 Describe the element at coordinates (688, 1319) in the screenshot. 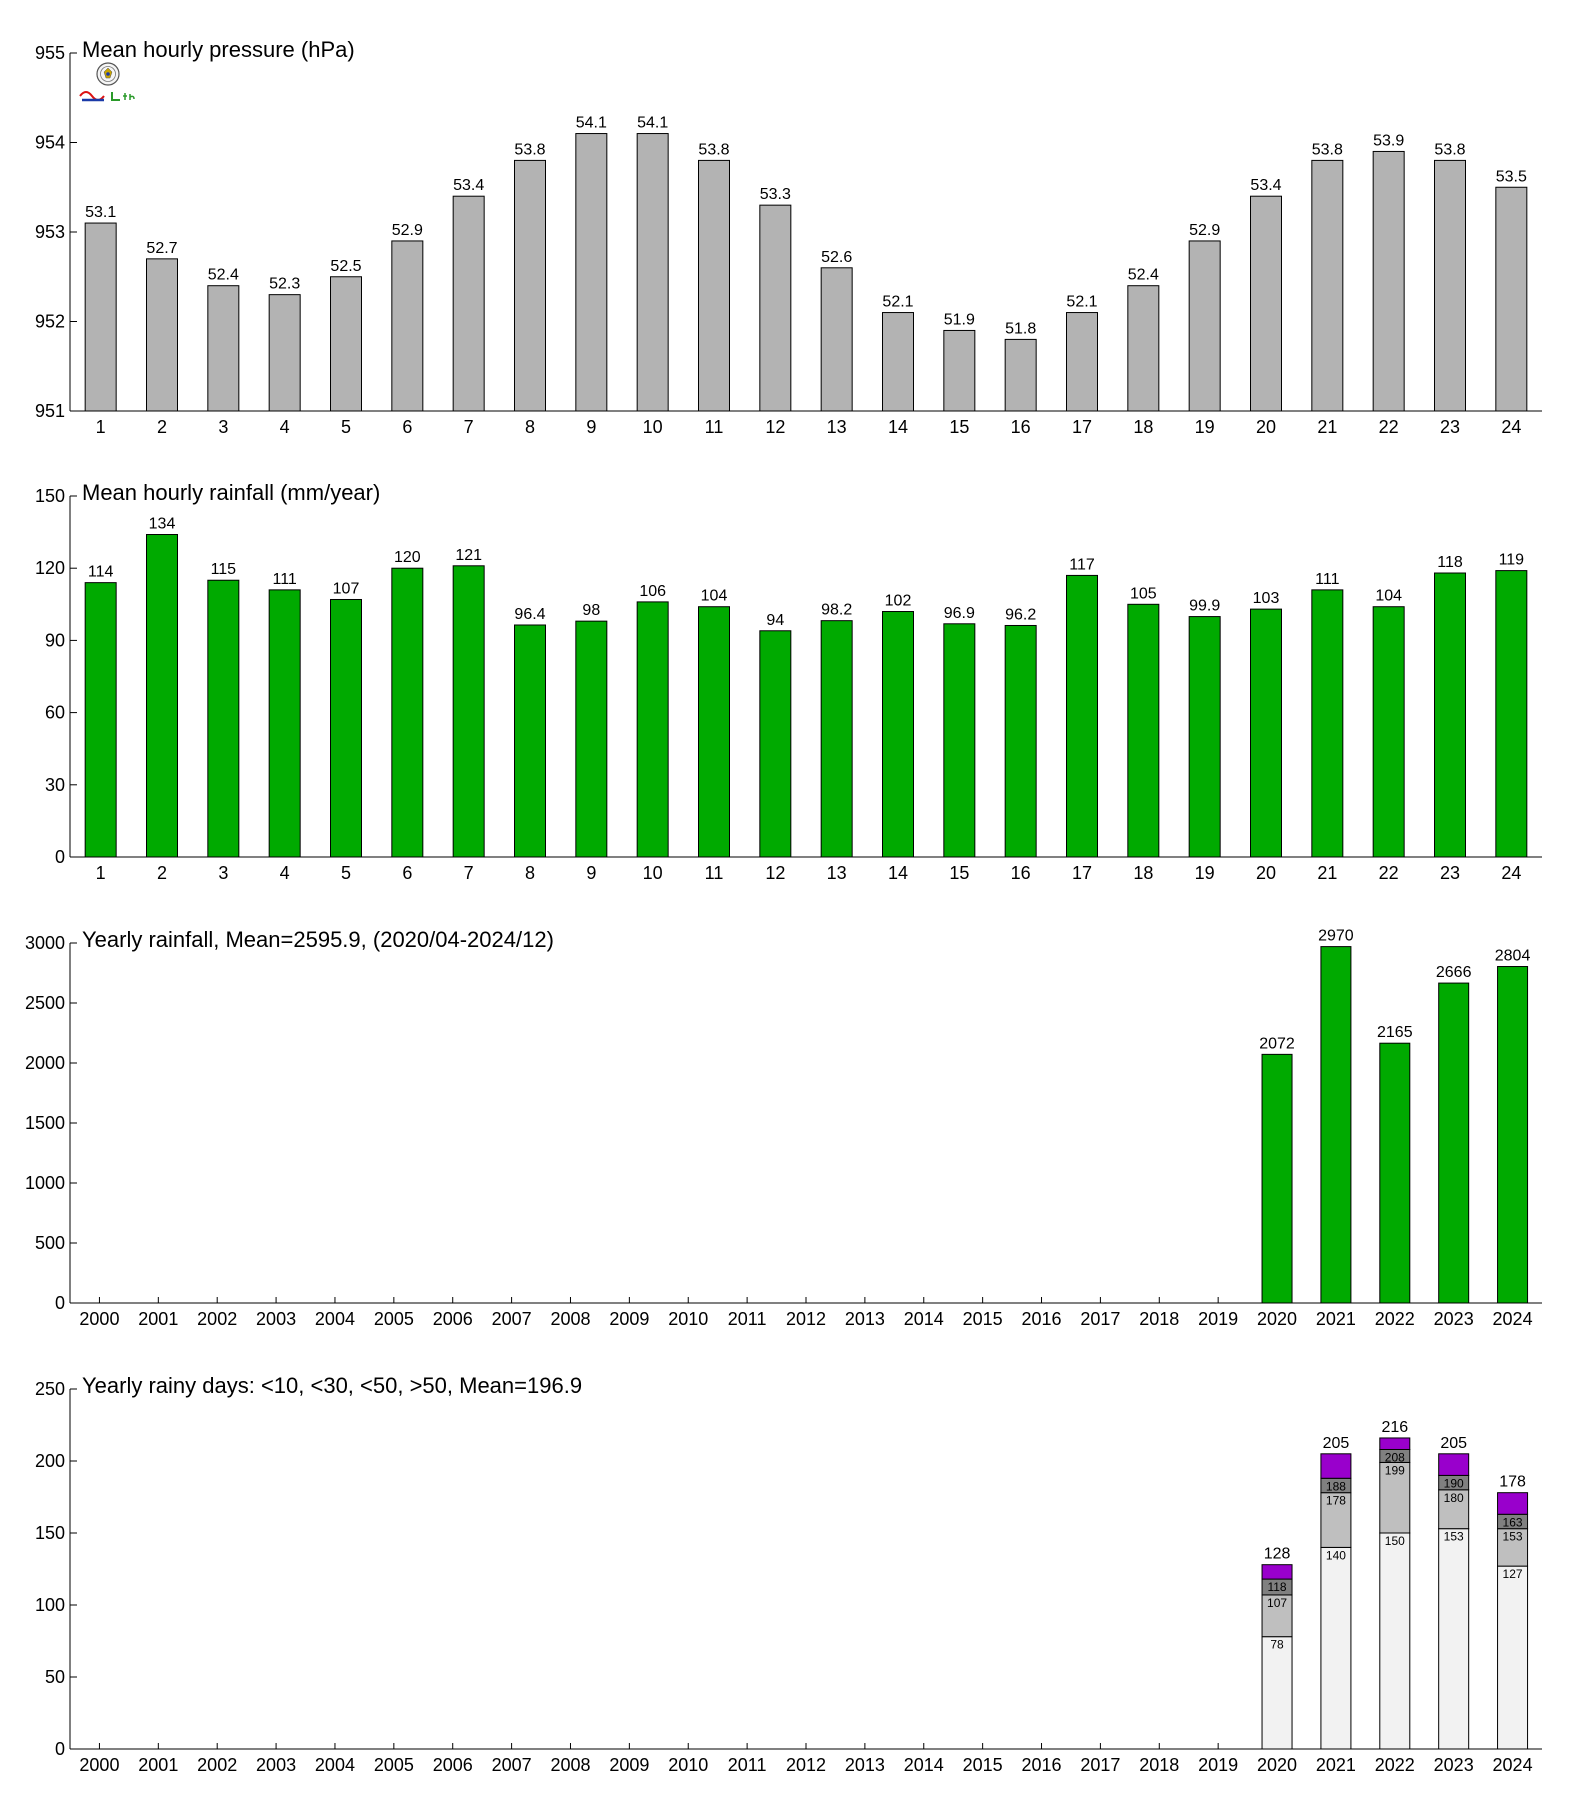

I see `x-tick-label: 2010` at that location.